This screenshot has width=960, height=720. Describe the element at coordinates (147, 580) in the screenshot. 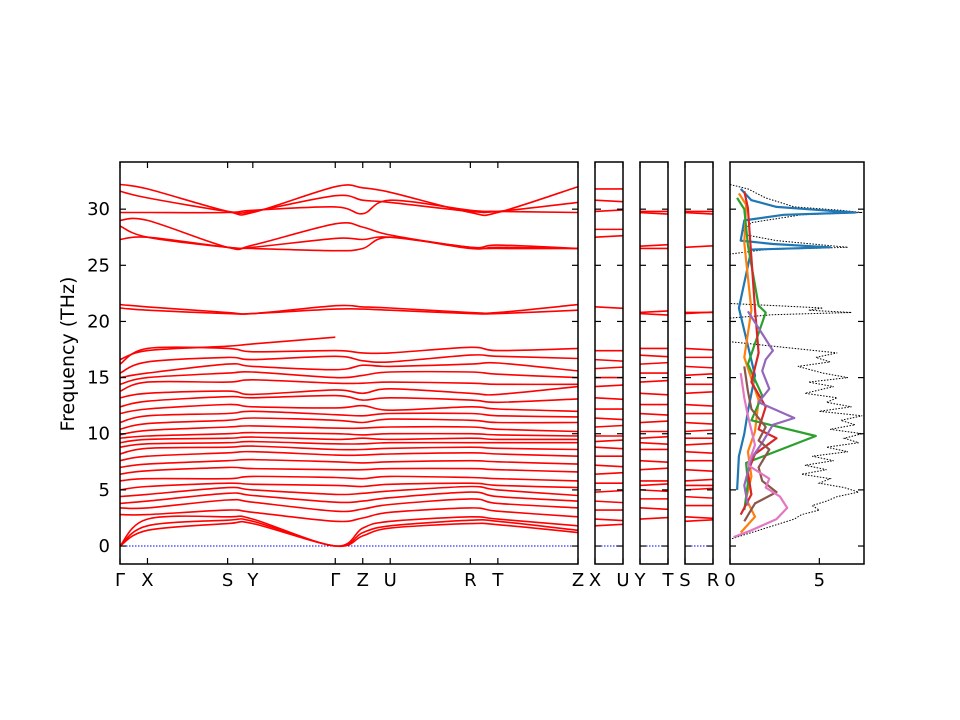

I see `x-tick-label: X` at that location.